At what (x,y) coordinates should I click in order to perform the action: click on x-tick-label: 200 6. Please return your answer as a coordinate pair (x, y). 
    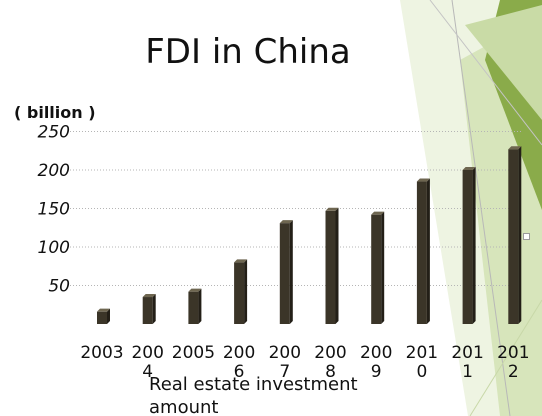
    Looking at the image, I should click on (239, 362).